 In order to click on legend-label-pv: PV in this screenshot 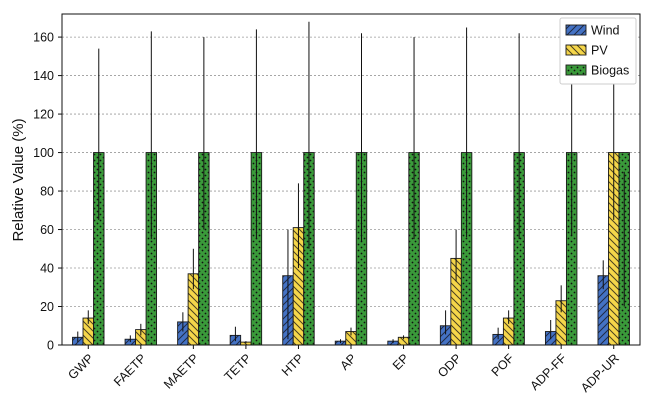, I will do `click(599, 51)`.